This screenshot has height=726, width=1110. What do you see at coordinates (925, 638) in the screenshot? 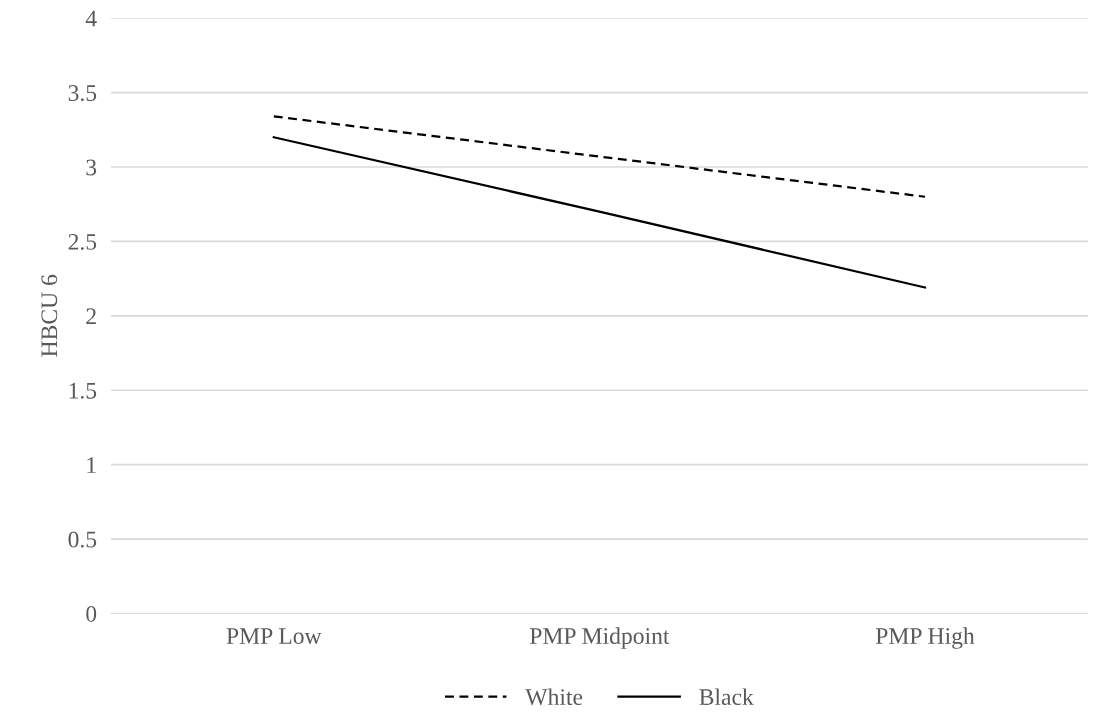
I see `x-tick-label: PMP High` at bounding box center [925, 638].